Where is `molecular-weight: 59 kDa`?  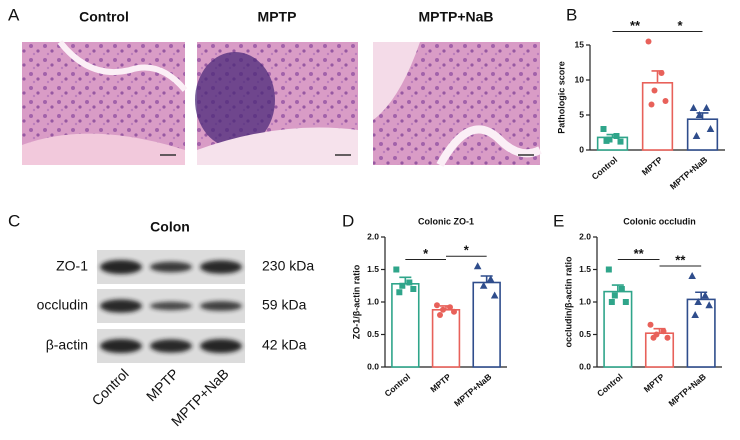
molecular-weight: 59 kDa is located at coordinates (284, 305).